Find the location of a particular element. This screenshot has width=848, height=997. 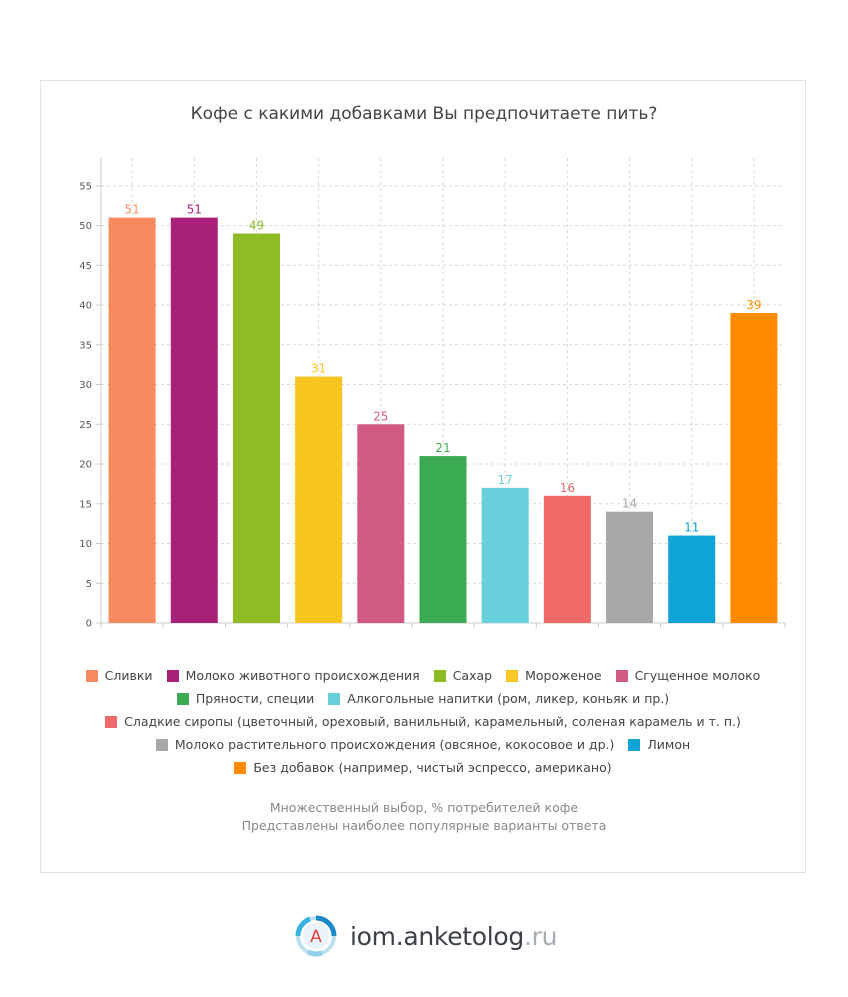

bar-value-label: 25 is located at coordinates (380, 416).